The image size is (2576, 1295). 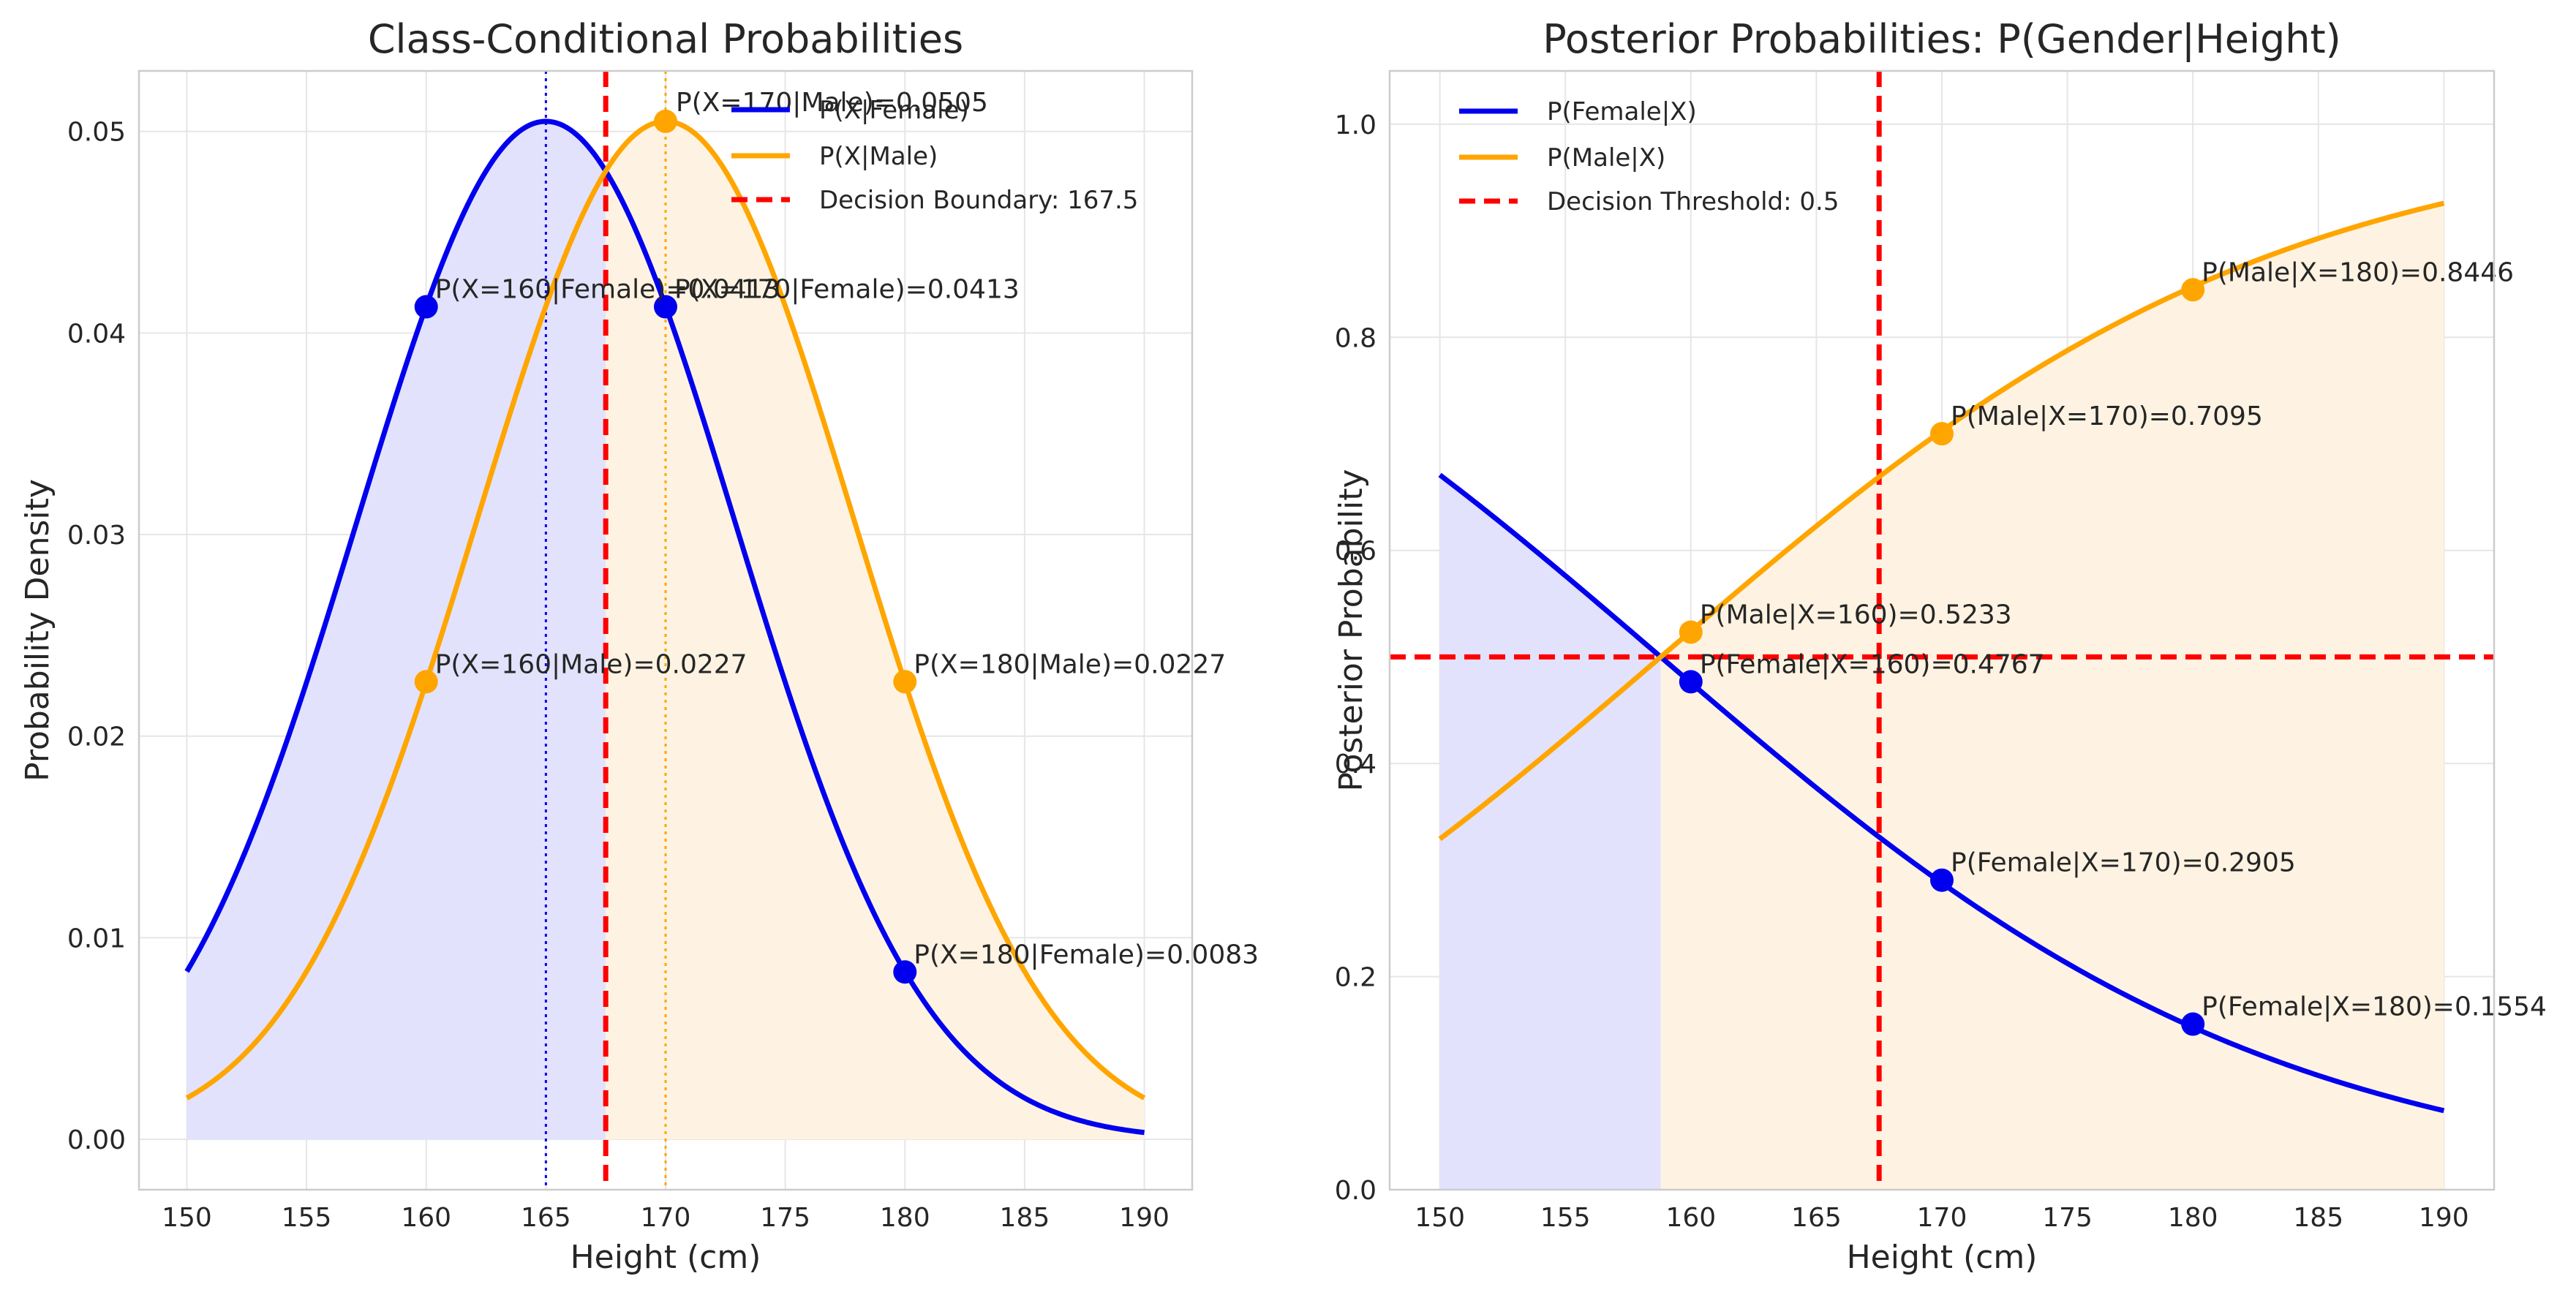 What do you see at coordinates (1086, 955) in the screenshot?
I see `point-label: P(X=180|Female)=0.0083` at bounding box center [1086, 955].